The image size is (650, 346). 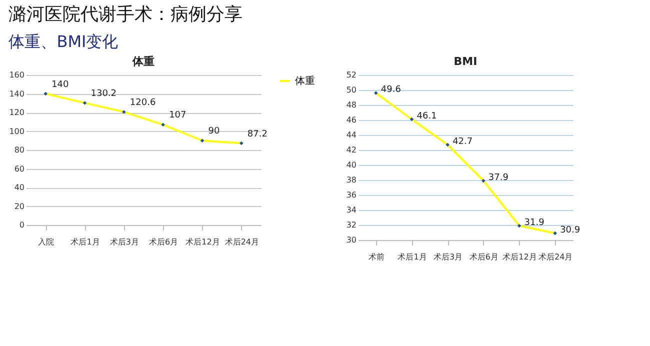 What do you see at coordinates (19, 206) in the screenshot?
I see `y-tick-label: 20` at bounding box center [19, 206].